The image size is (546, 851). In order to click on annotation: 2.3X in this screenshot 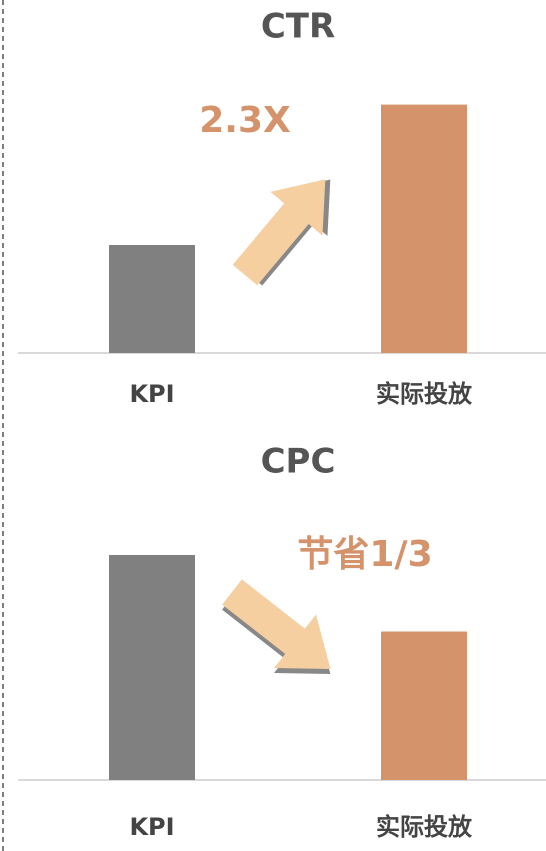, I will do `click(245, 120)`.